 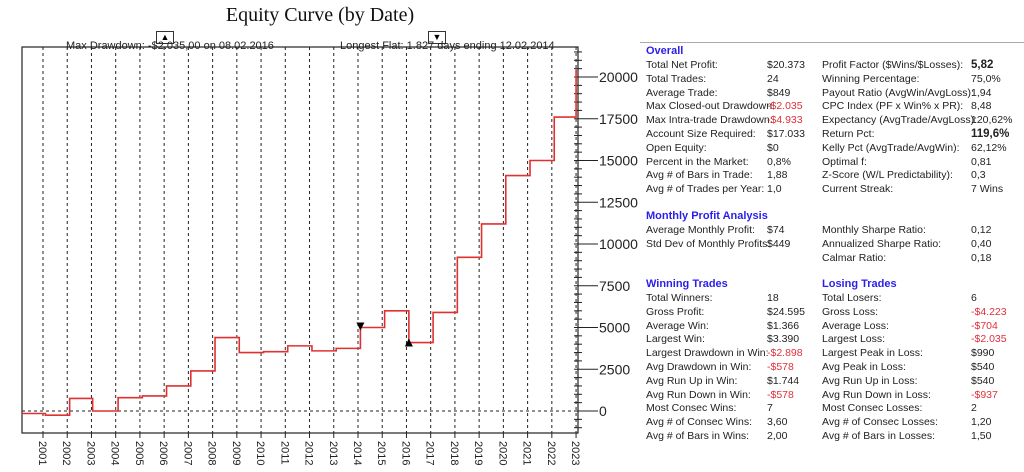 What do you see at coordinates (773, 298) in the screenshot?
I see `stat-value: 18` at bounding box center [773, 298].